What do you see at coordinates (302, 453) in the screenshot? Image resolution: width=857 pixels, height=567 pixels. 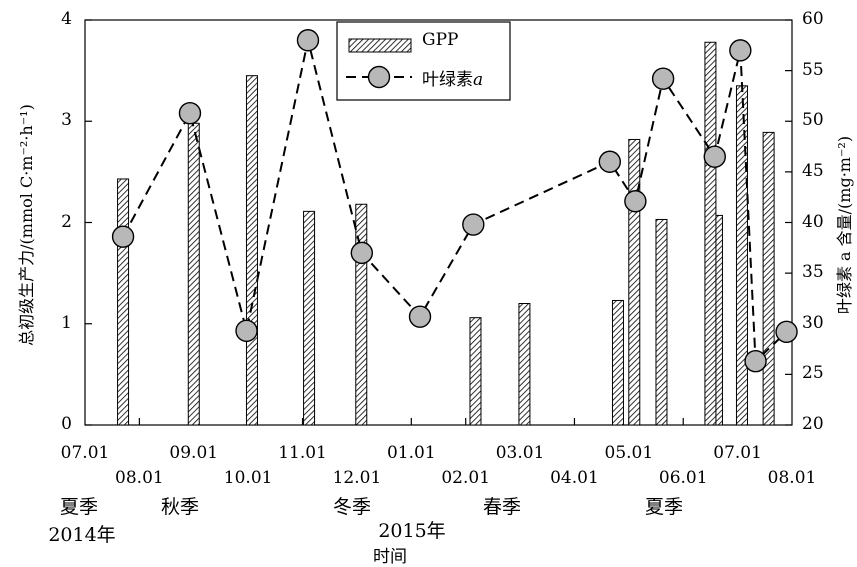 I see `x-tick-label-row1: 11.01` at bounding box center [302, 453].